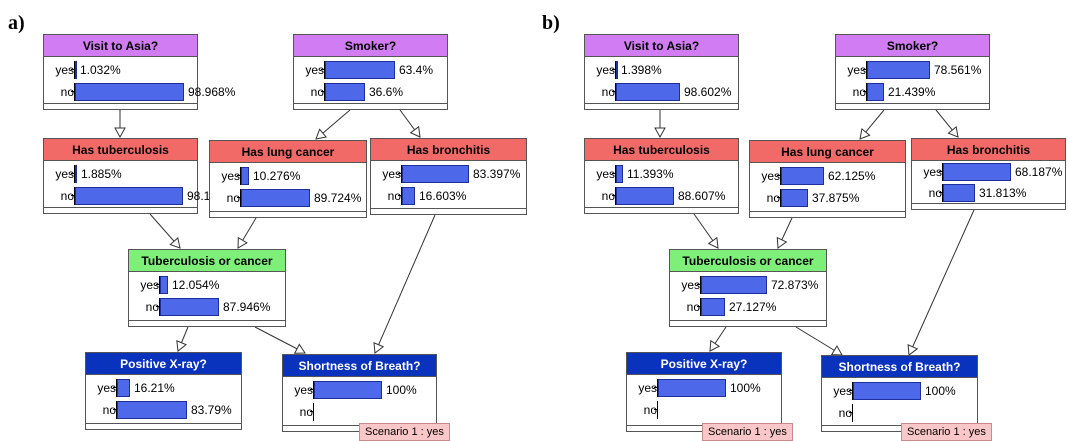 This screenshot has height=441, width=1068. I want to click on edge-lungcancer-tbcancer, so click(247, 233).